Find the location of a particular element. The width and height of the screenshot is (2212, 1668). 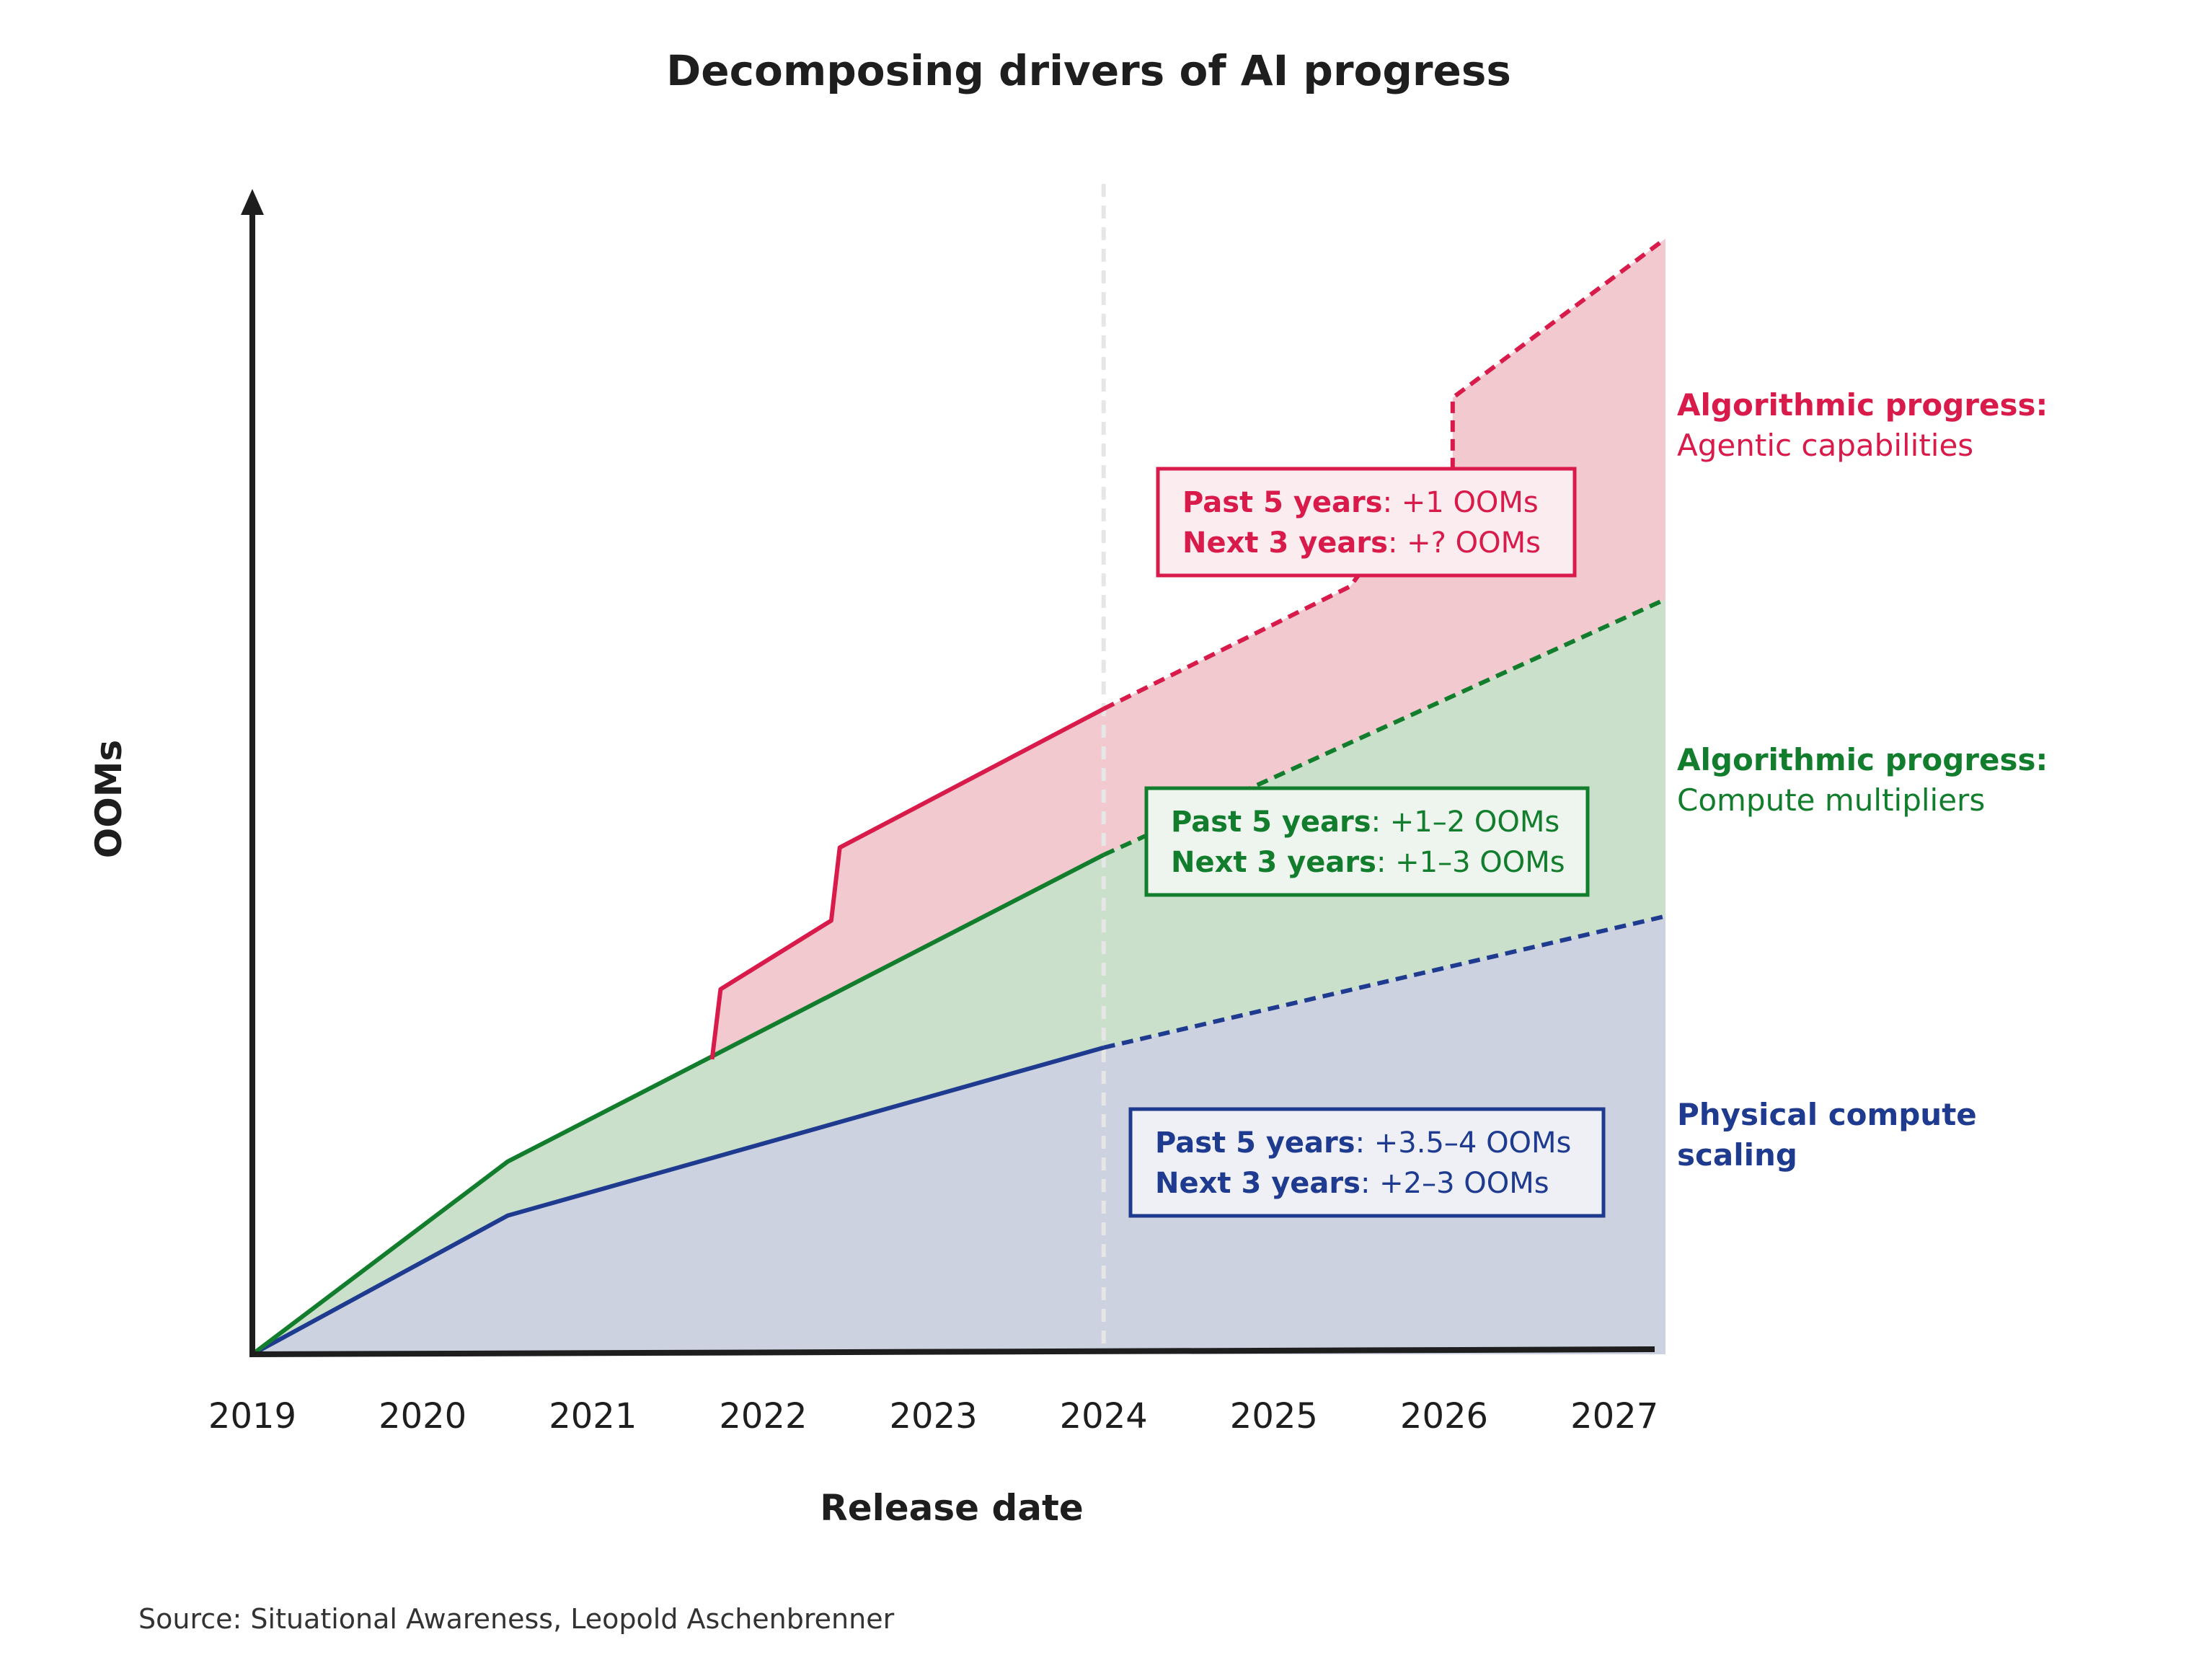

line-agentic-projected is located at coordinates (1384, 474).